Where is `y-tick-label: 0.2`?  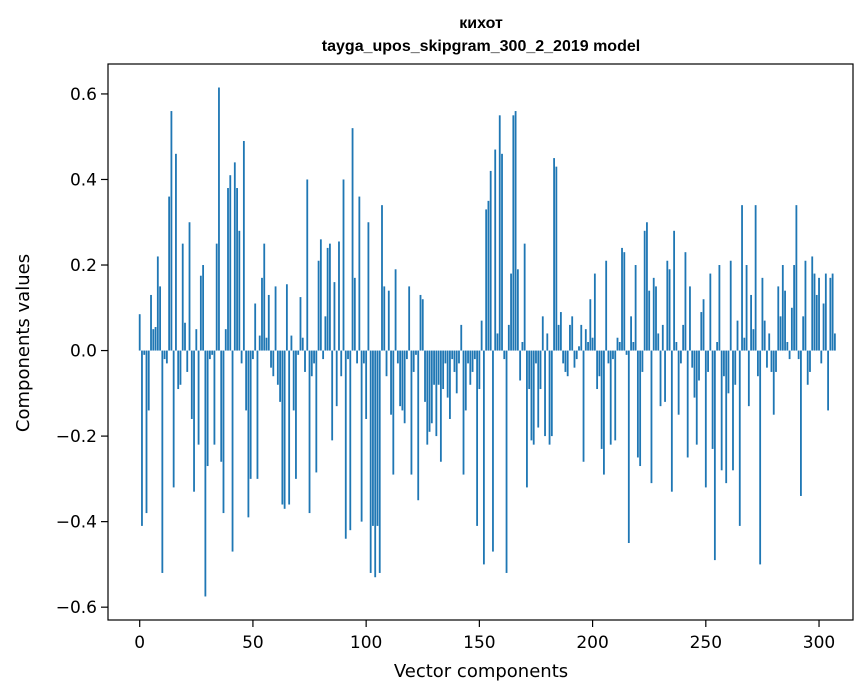
y-tick-label: 0.2 is located at coordinates (83, 266).